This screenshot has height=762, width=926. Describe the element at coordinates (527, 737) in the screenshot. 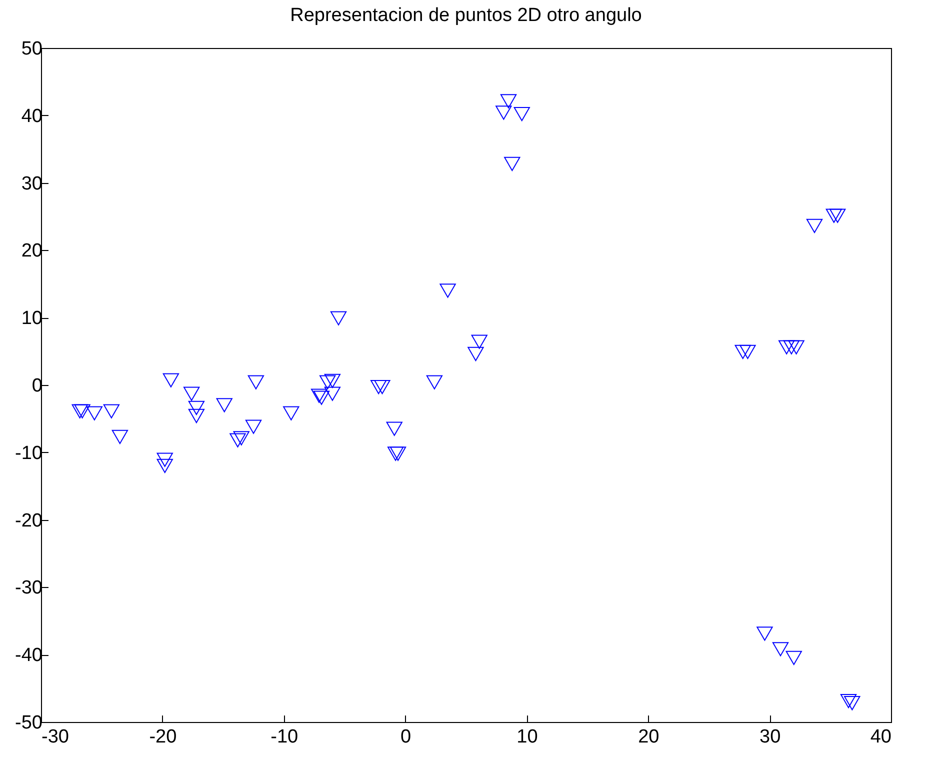

I see `x-tick-label: 10` at that location.